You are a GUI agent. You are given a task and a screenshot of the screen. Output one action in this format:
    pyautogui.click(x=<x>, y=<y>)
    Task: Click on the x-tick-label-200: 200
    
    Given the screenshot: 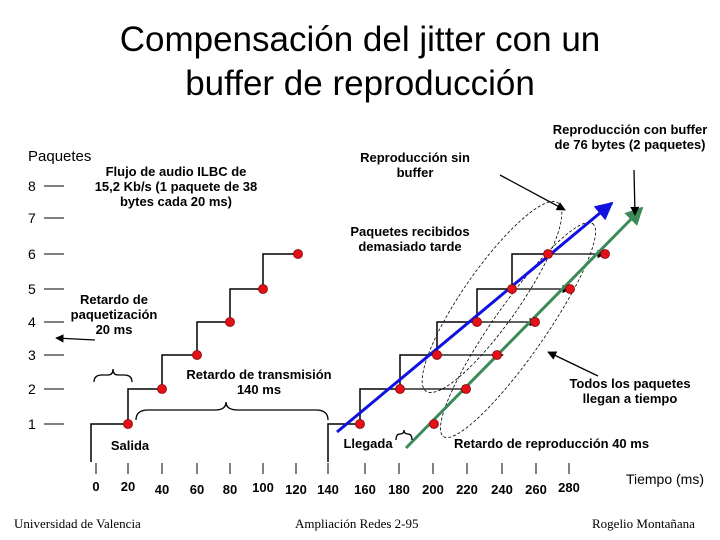 What is the action you would take?
    pyautogui.click(x=433, y=489)
    